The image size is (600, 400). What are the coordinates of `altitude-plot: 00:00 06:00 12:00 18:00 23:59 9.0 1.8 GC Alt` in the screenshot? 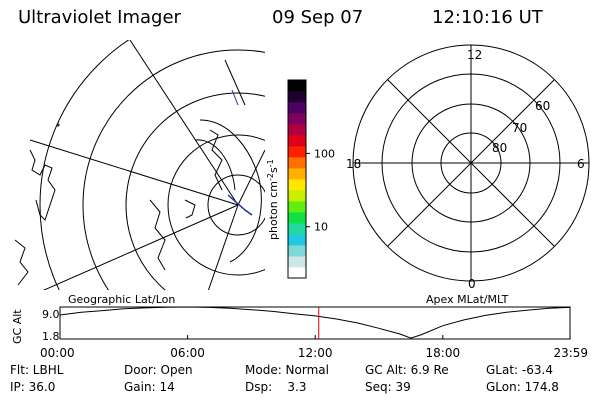 It's located at (299, 333).